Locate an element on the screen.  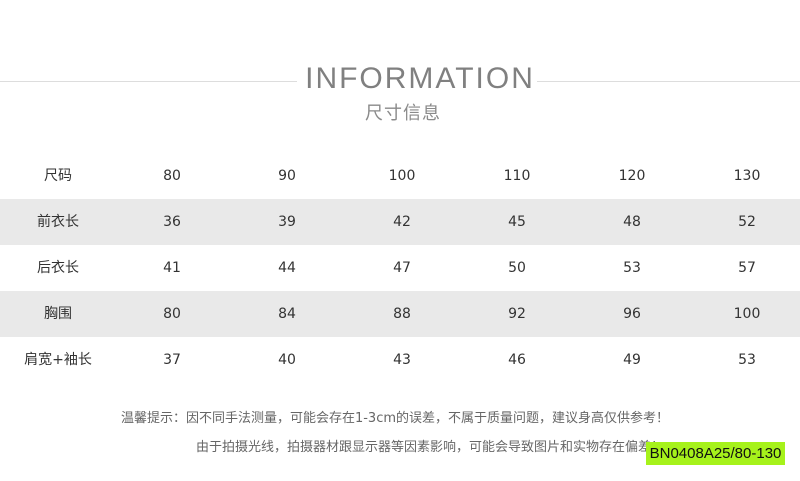
table-row: 前衣长 36 39 42 45 48 52 is located at coordinates (400, 222).